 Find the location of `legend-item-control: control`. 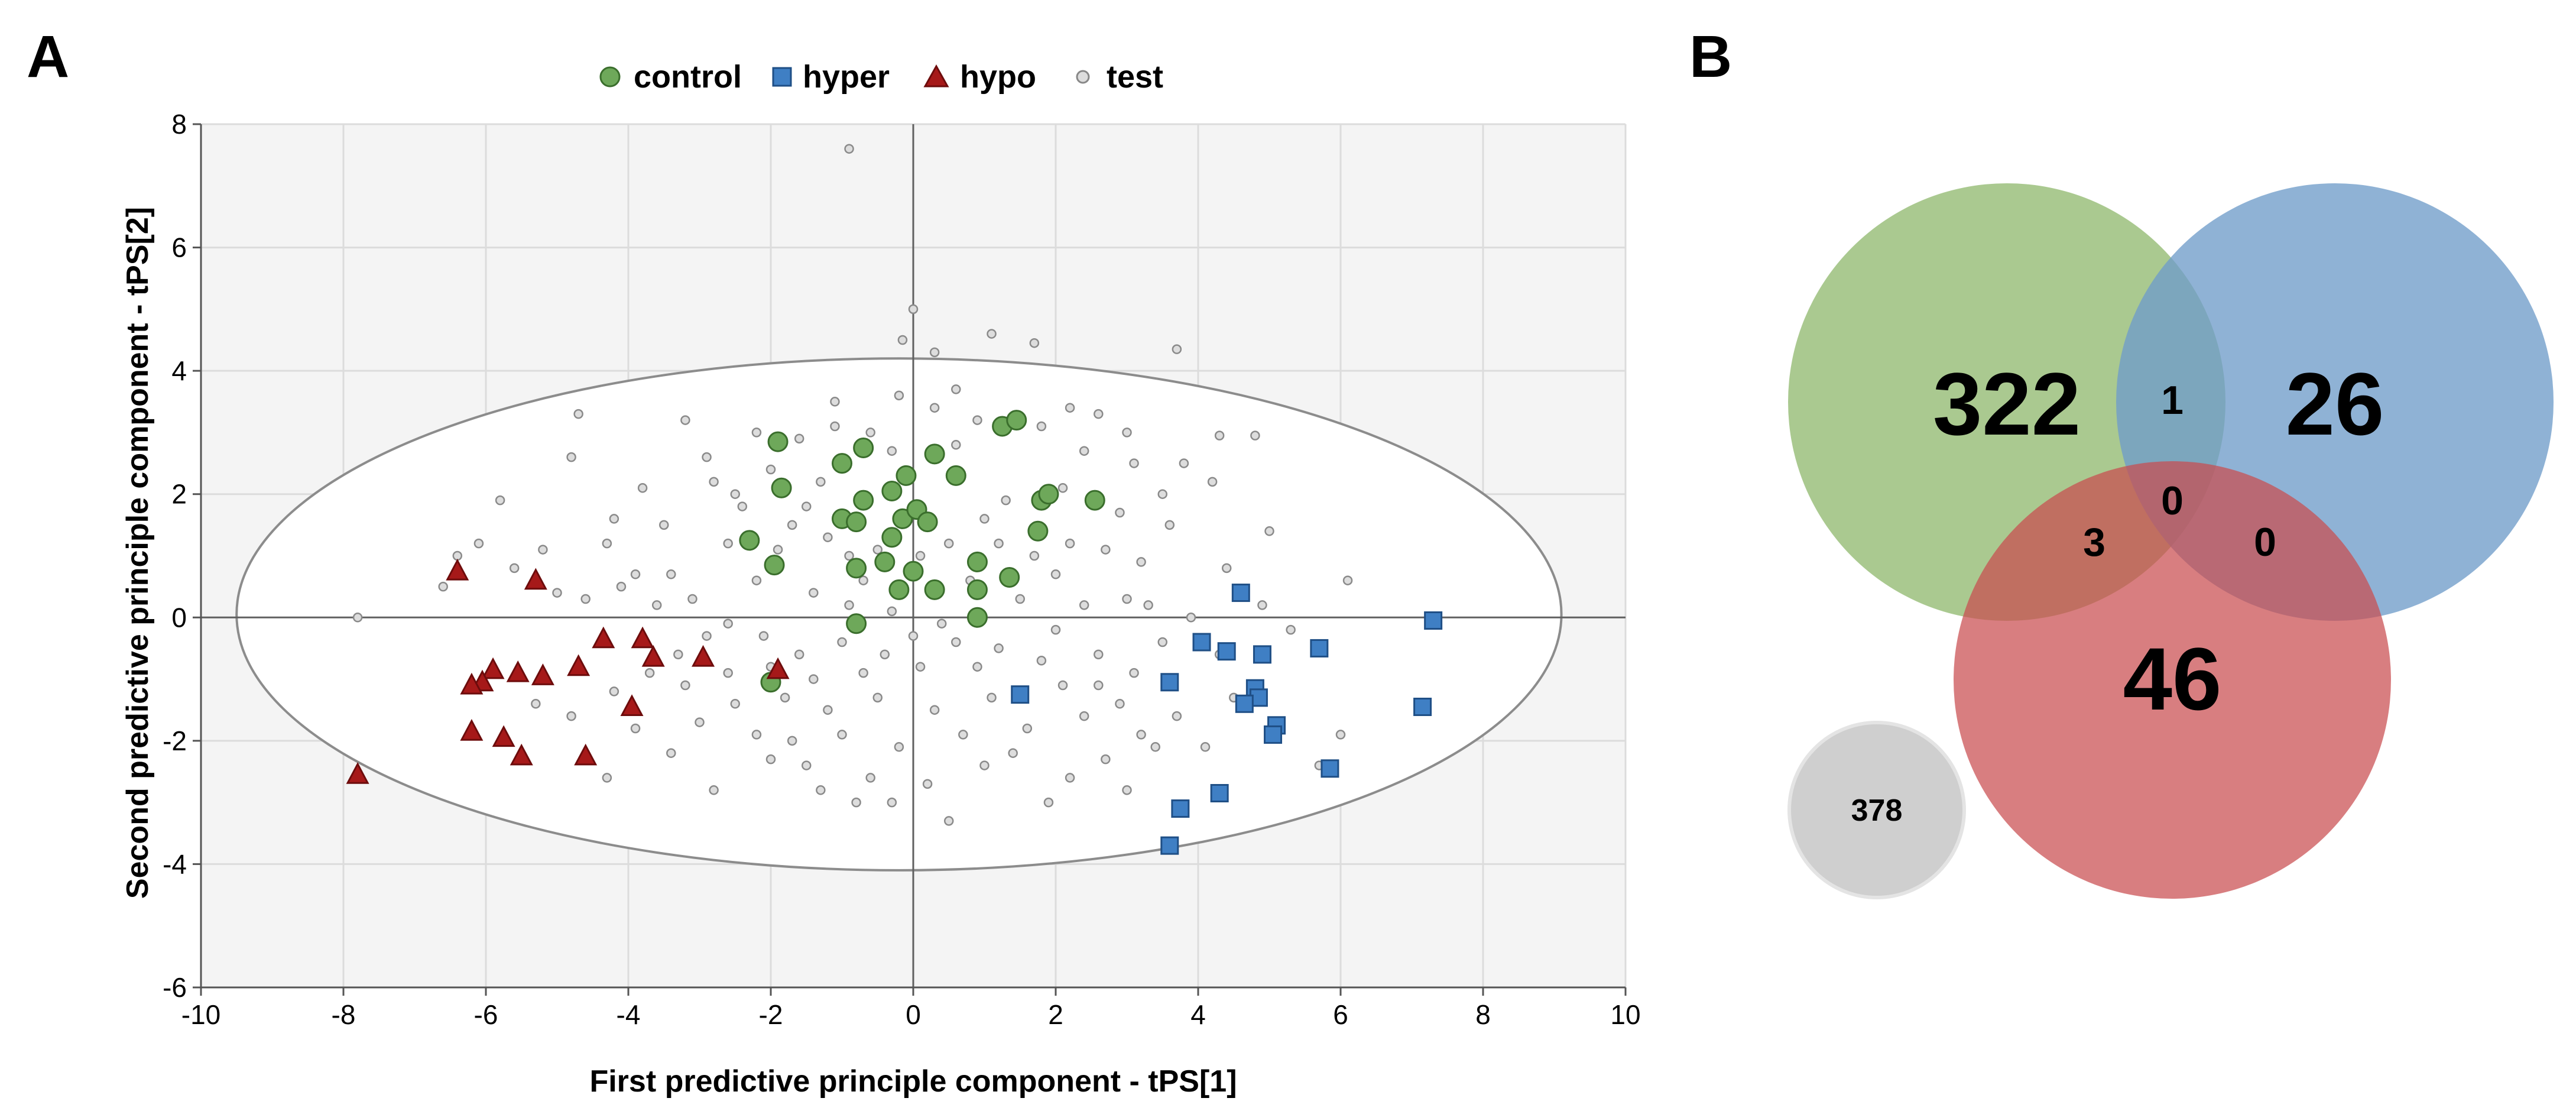

legend-item-control: control is located at coordinates (670, 77).